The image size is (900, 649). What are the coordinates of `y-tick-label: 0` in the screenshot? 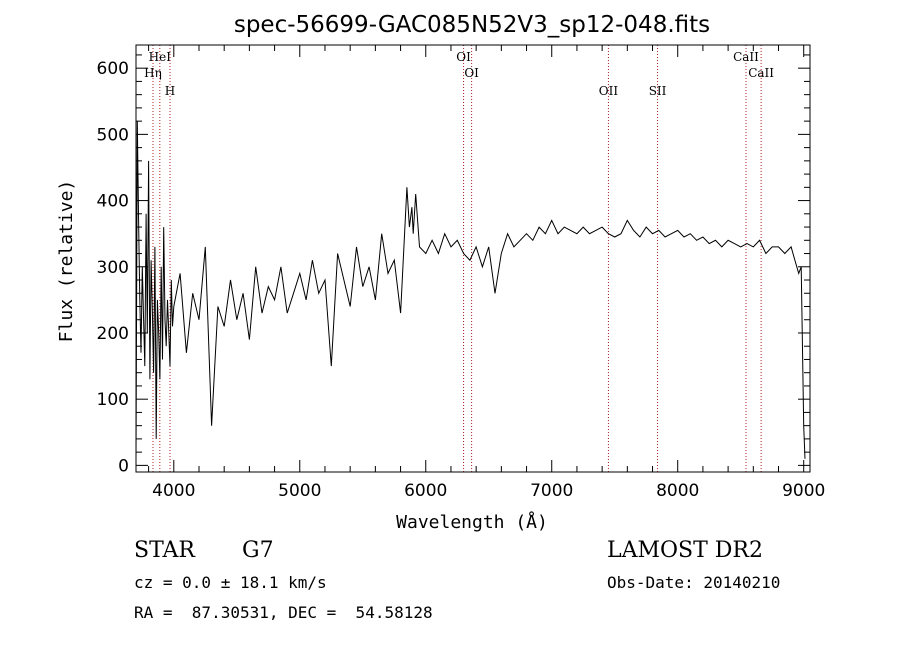 It's located at (123, 466).